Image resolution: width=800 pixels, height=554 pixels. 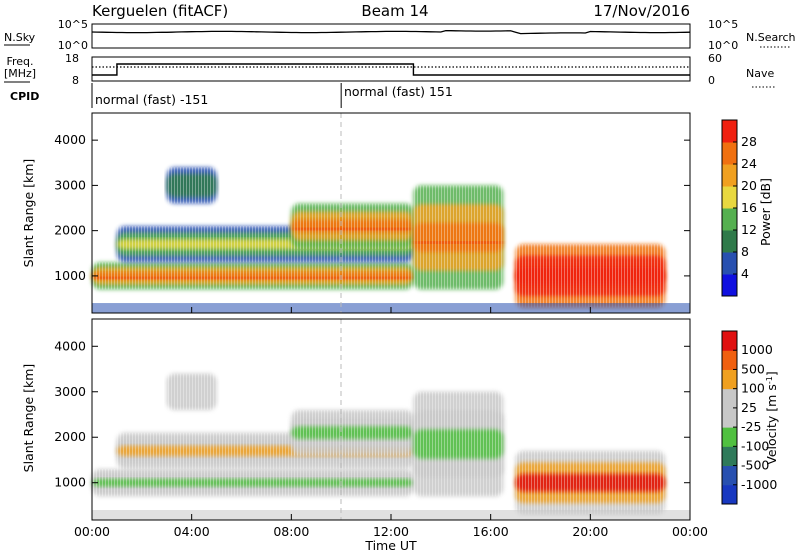 What do you see at coordinates (291, 531) in the screenshot?
I see `time-tick-label-2: 08:00` at bounding box center [291, 531].